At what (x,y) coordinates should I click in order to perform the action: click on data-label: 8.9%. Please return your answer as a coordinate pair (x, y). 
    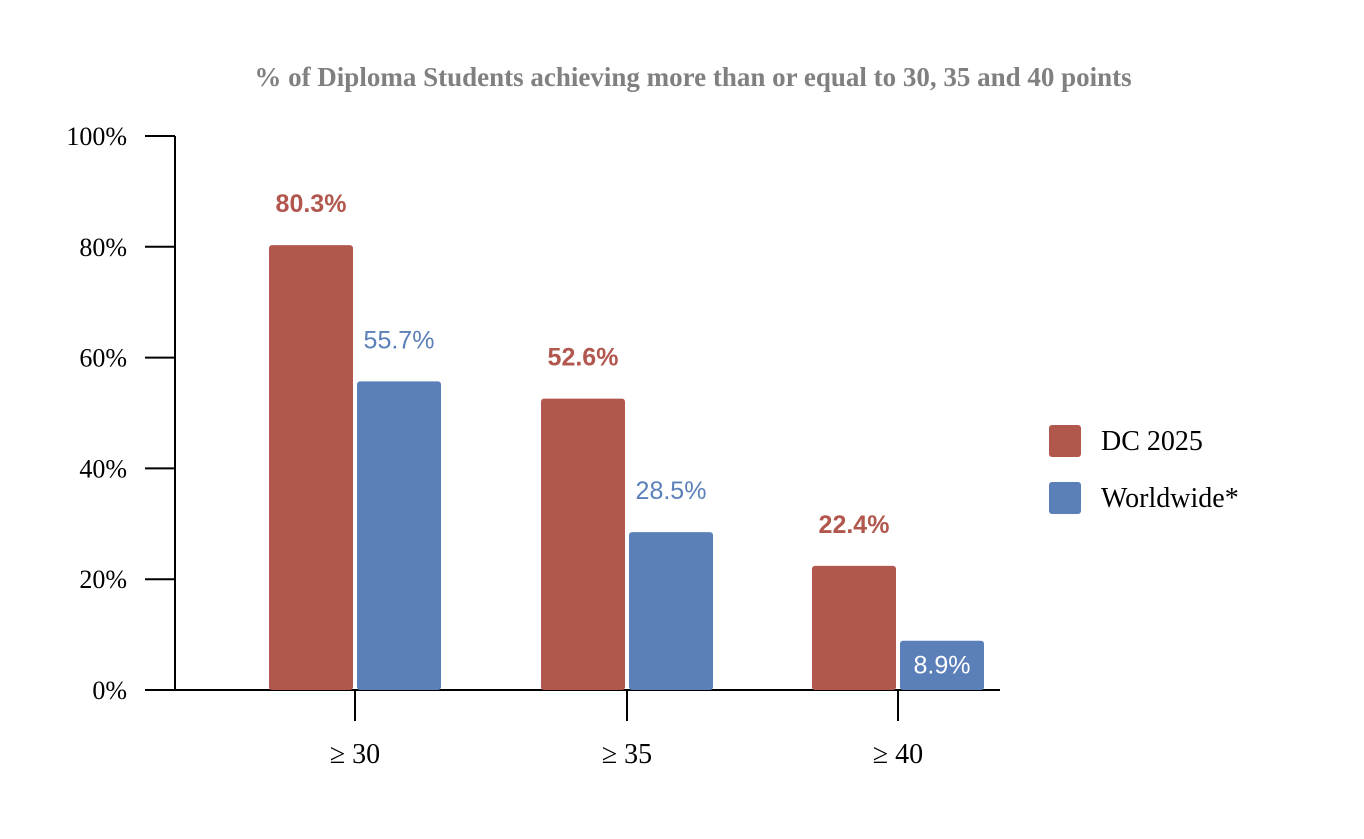
    Looking at the image, I should click on (942, 666).